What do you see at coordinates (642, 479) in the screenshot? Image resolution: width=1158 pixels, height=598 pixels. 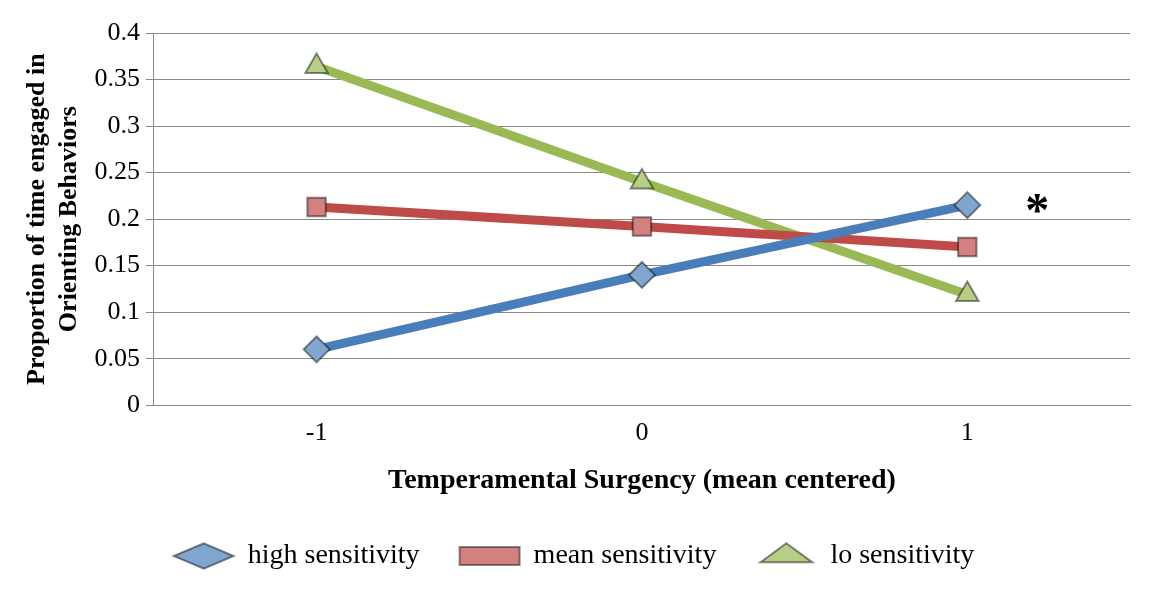 I see `x-axis-title: Temperamental Surgency (mean centered)` at bounding box center [642, 479].